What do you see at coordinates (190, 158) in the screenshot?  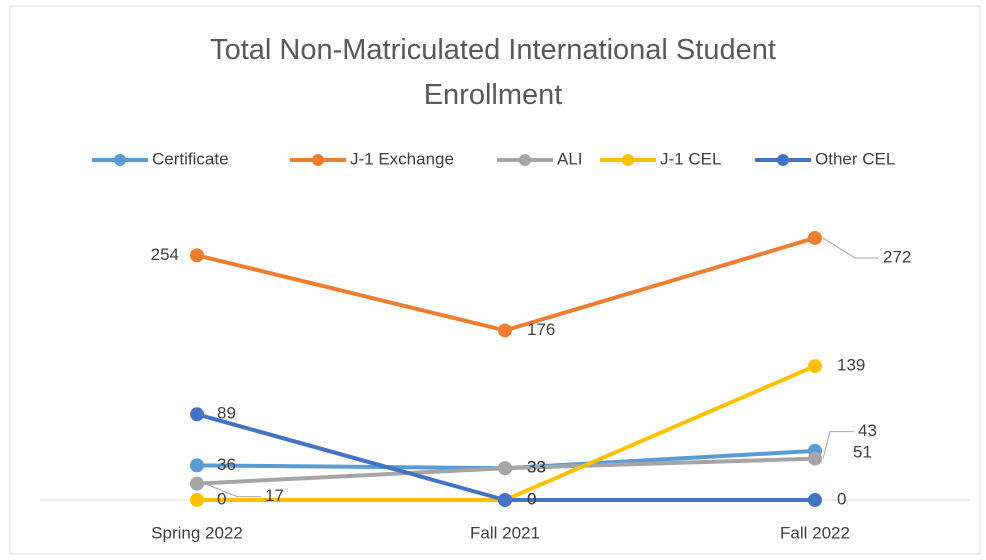 I see `legend-label: Certificate` at bounding box center [190, 158].